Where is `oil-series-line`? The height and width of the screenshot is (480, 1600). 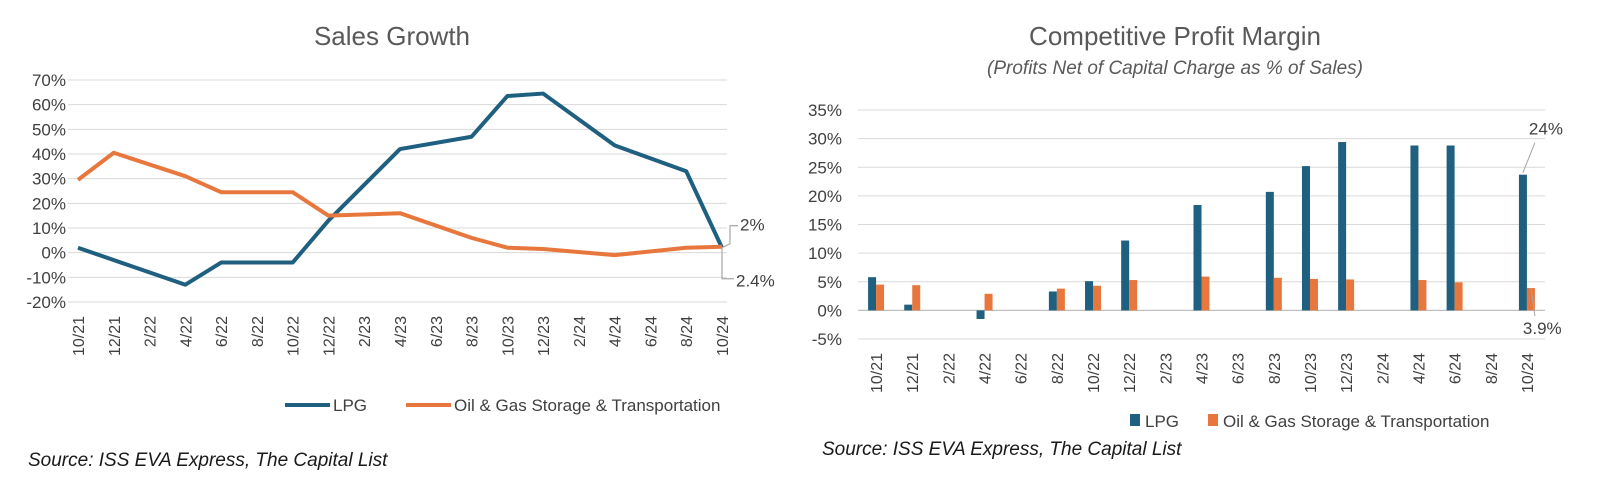
oil-series-line is located at coordinates (399, 204).